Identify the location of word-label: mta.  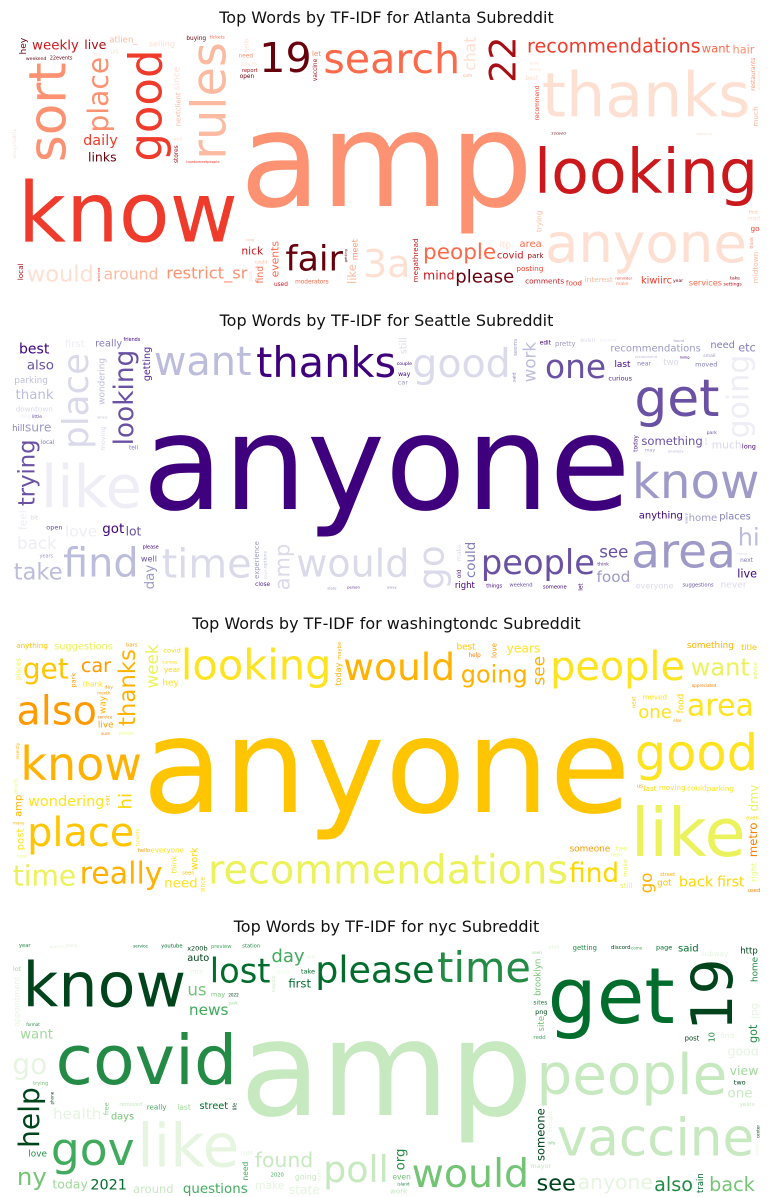
(196, 972).